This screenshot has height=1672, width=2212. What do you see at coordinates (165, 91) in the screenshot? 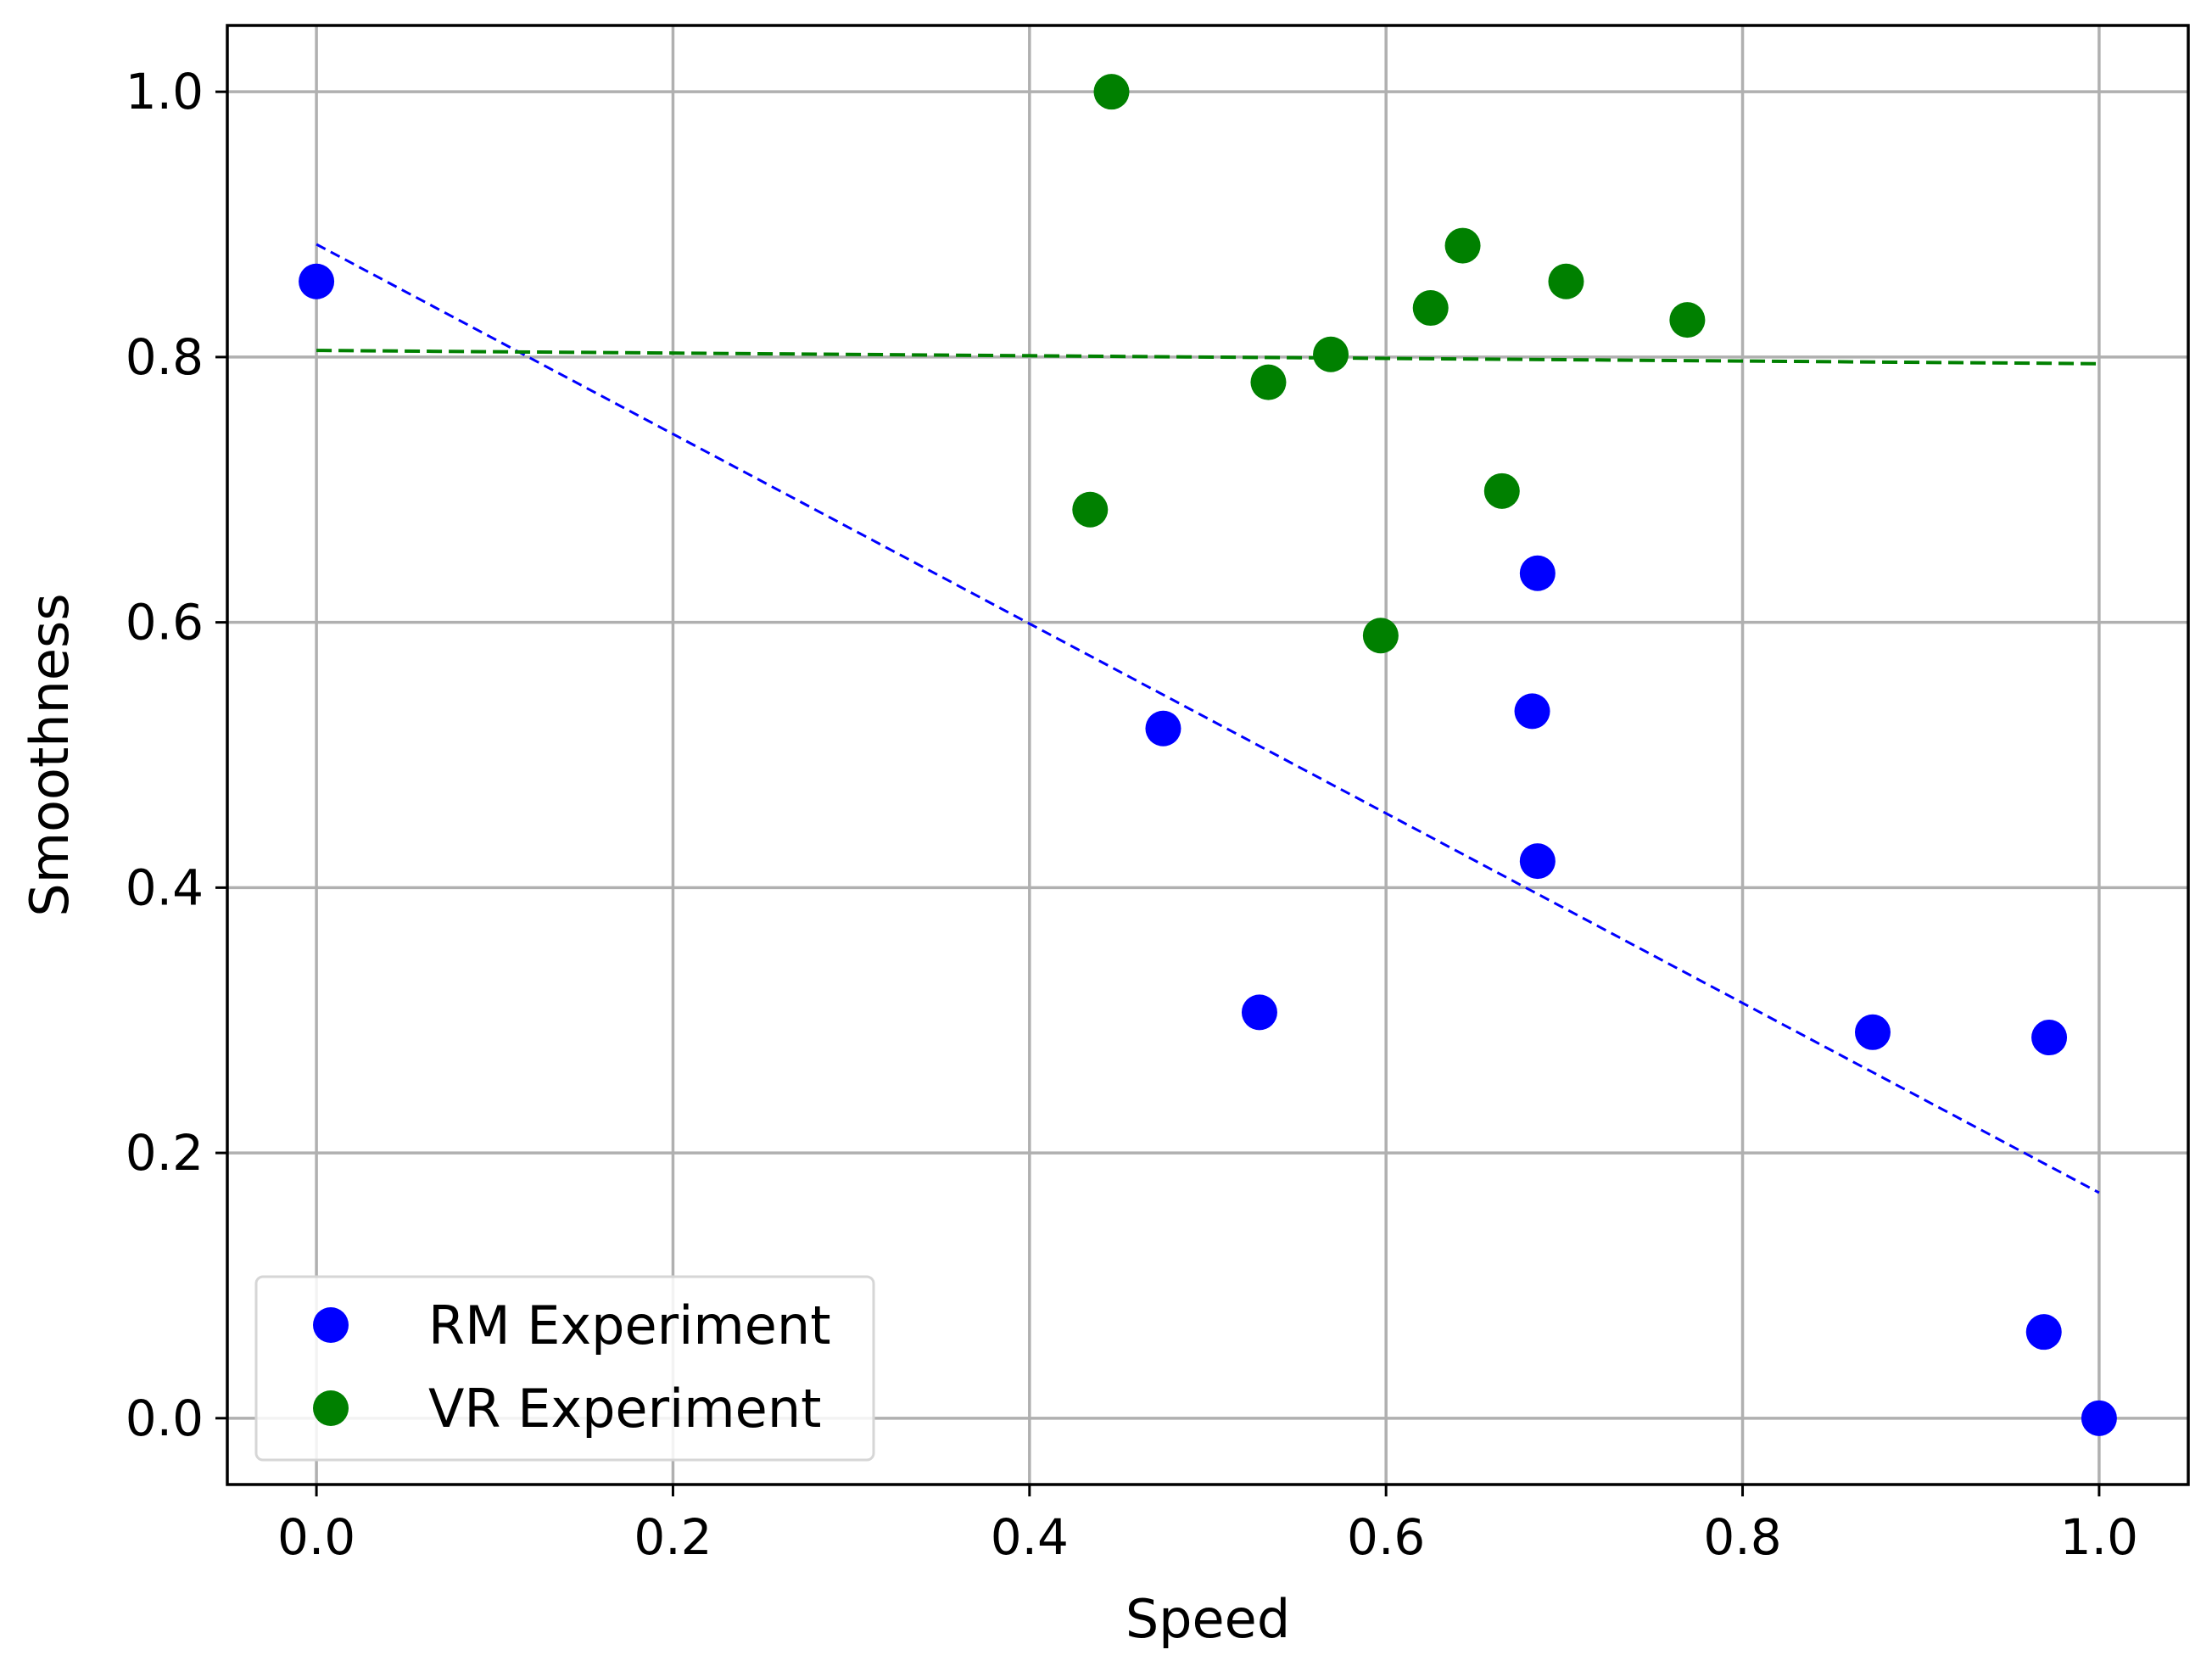
I see `y-tick-label: 1.0` at bounding box center [165, 91].